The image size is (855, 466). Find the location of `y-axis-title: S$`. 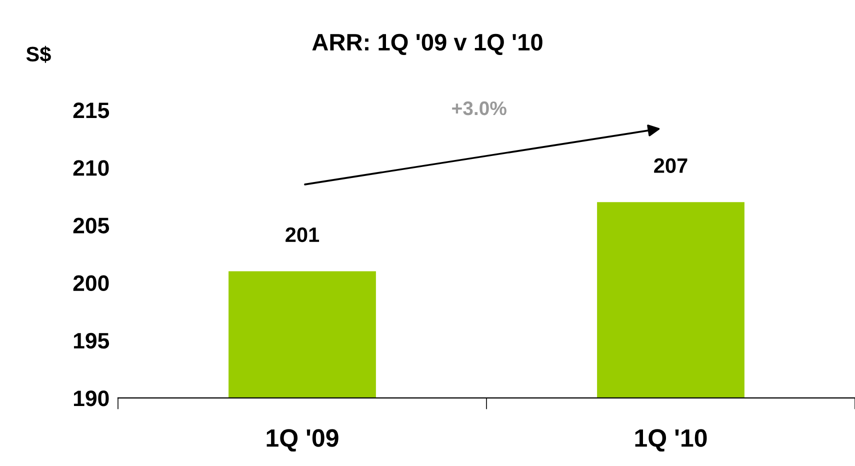

y-axis-title: S$ is located at coordinates (38, 54).